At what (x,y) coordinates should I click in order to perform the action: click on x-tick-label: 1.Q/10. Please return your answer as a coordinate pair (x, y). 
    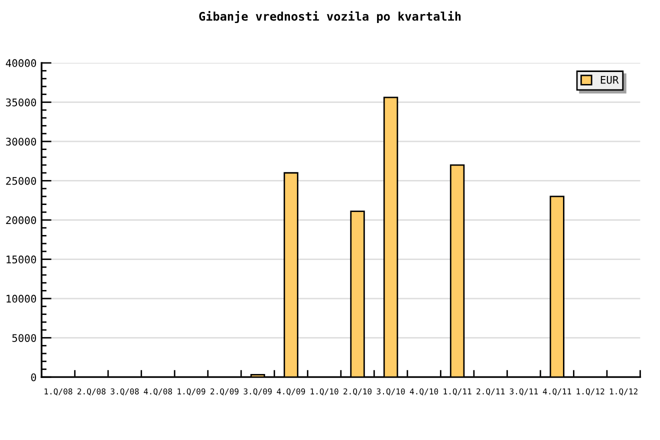
    Looking at the image, I should click on (324, 392).